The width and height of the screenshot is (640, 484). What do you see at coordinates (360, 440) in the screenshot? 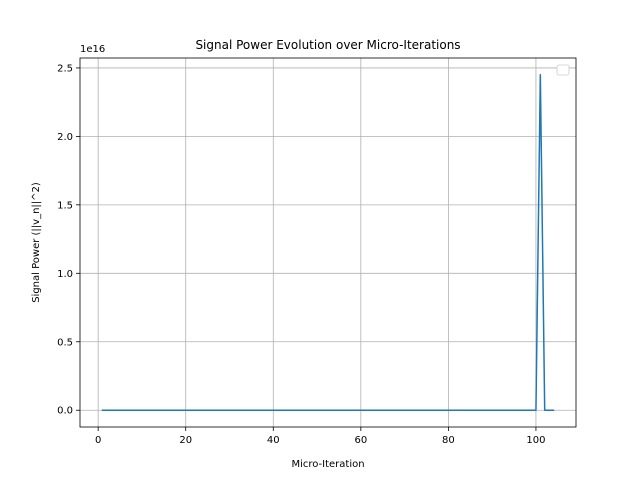
I see `x-tick-label: 60` at bounding box center [360, 440].